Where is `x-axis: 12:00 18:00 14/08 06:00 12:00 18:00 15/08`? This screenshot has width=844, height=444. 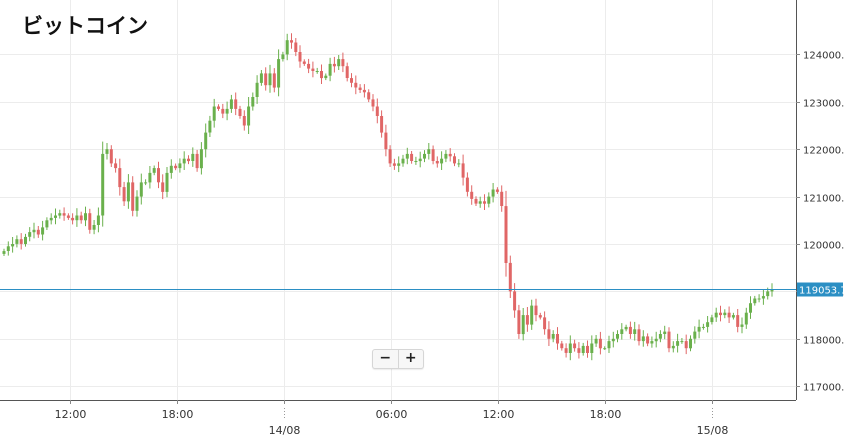 x-axis: 12:00 18:00 14/08 06:00 12:00 18:00 15/08 is located at coordinates (391, 418).